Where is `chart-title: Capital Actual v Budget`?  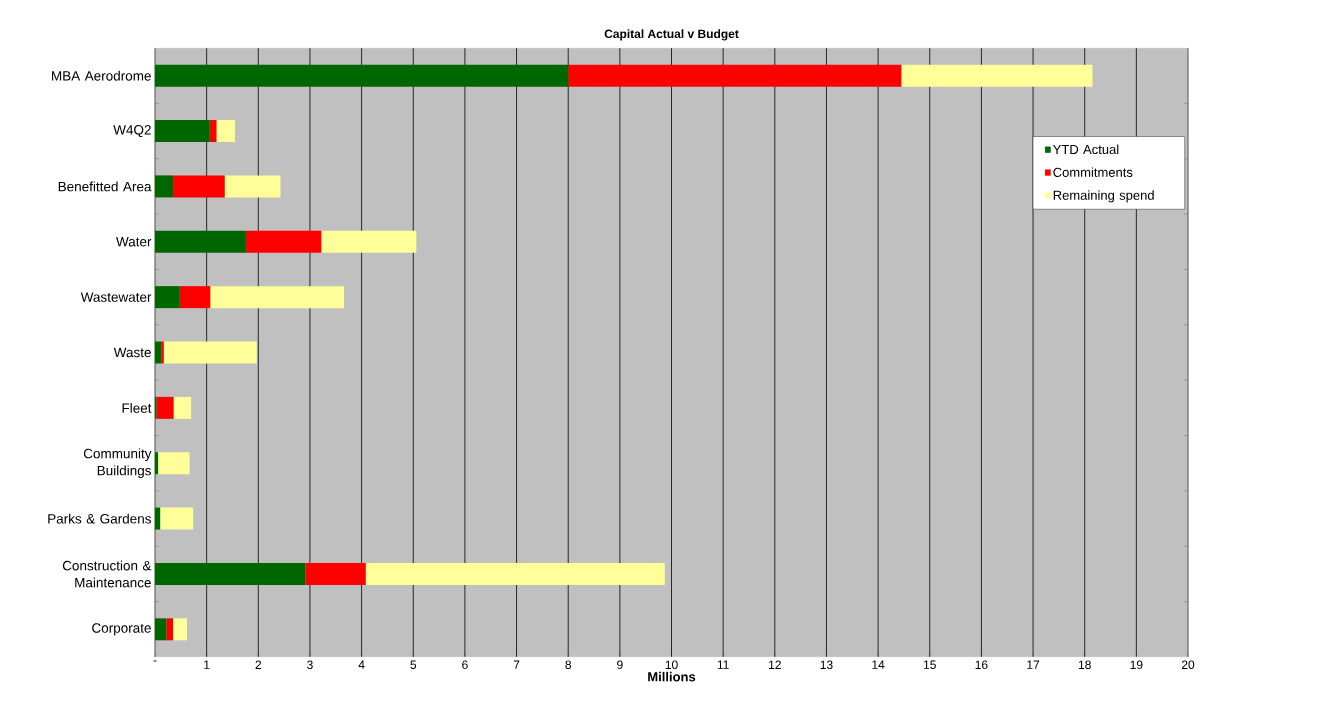 chart-title: Capital Actual v Budget is located at coordinates (671, 35).